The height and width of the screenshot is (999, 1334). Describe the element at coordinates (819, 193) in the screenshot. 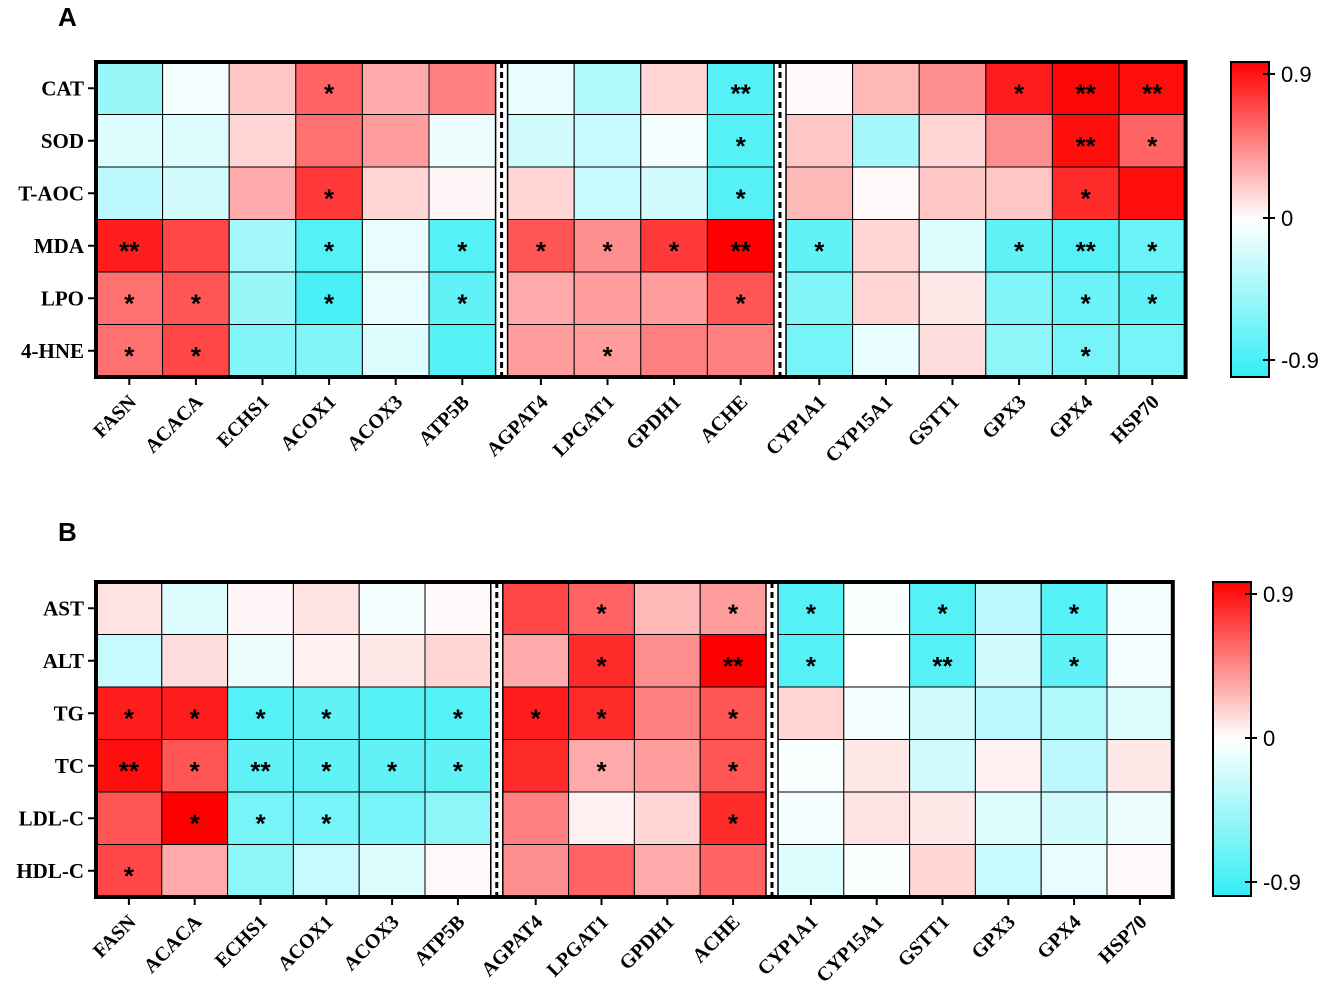

I see `cell-t-aoc-cyp1a1` at that location.